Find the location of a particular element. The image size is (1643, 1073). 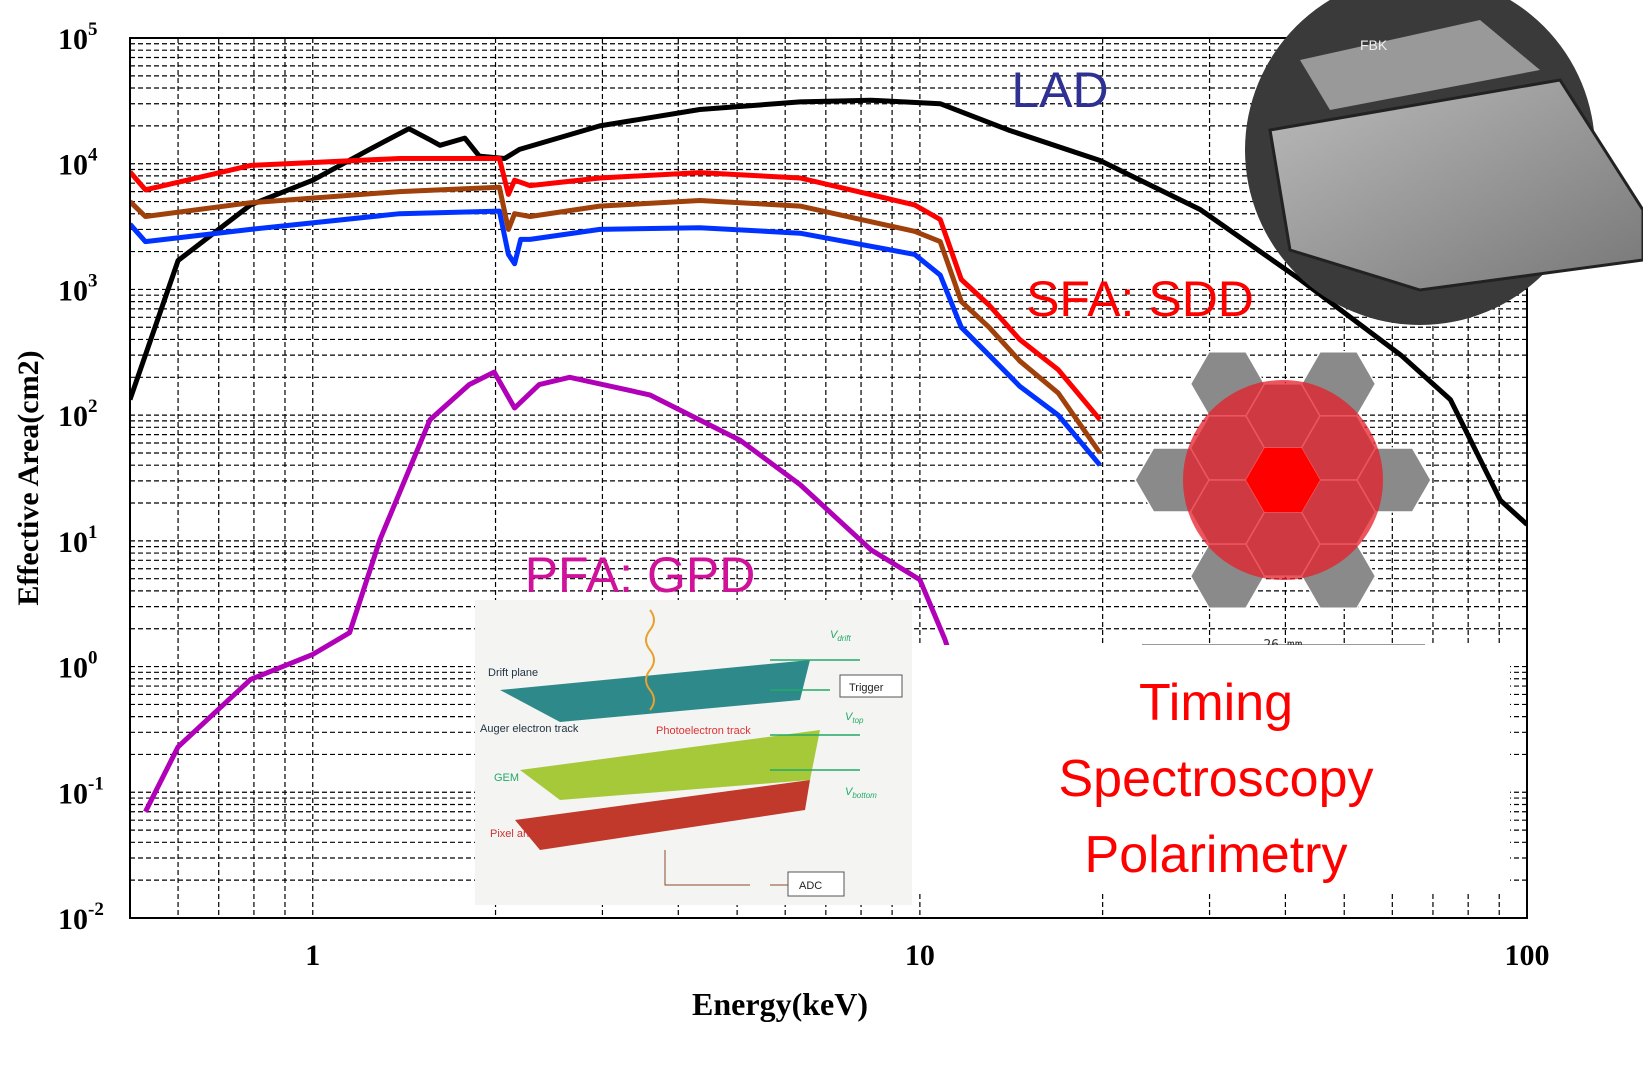

gpd-label: Trigger is located at coordinates (866, 688).